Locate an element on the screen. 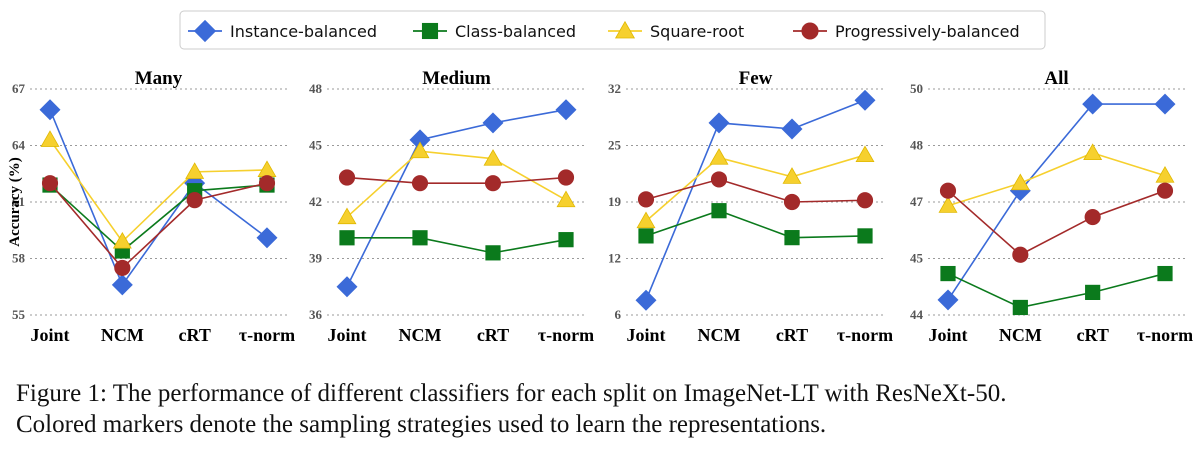 This screenshot has height=460, width=1200. legend-item-square-root: Square-root is located at coordinates (676, 30).